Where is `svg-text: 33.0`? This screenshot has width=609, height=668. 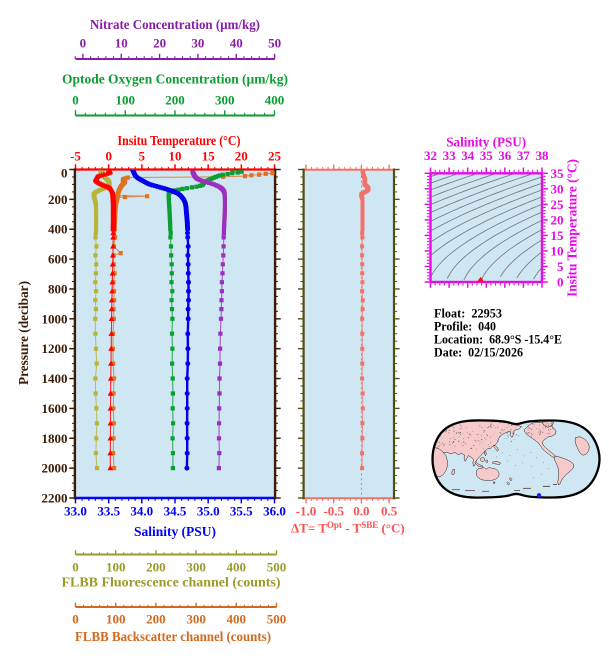
svg-text: 33.0 is located at coordinates (75, 511).